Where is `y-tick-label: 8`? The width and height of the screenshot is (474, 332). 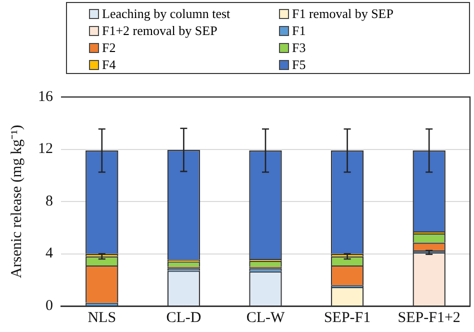
y-tick-label: 8 is located at coordinates (49, 201).